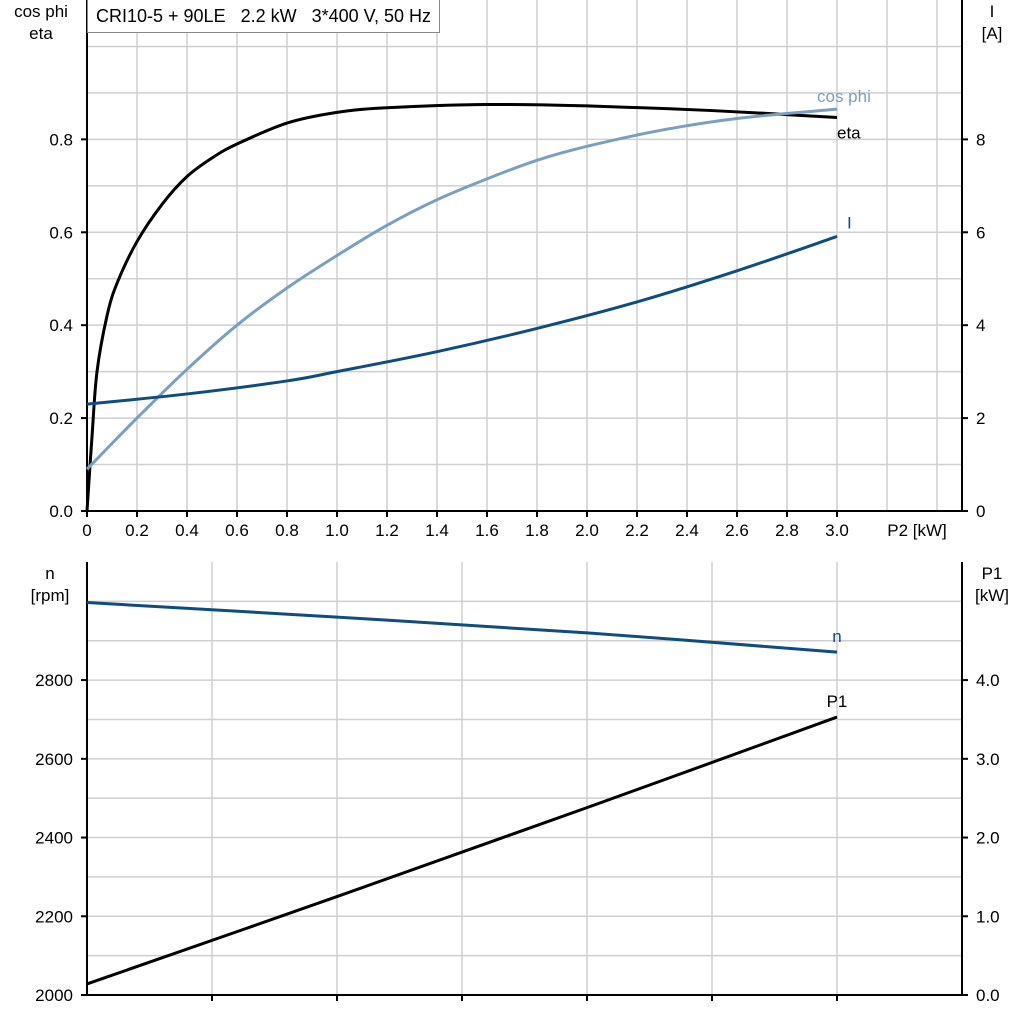  What do you see at coordinates (41, 33) in the screenshot?
I see `y-left-axis-label: eta` at bounding box center [41, 33].